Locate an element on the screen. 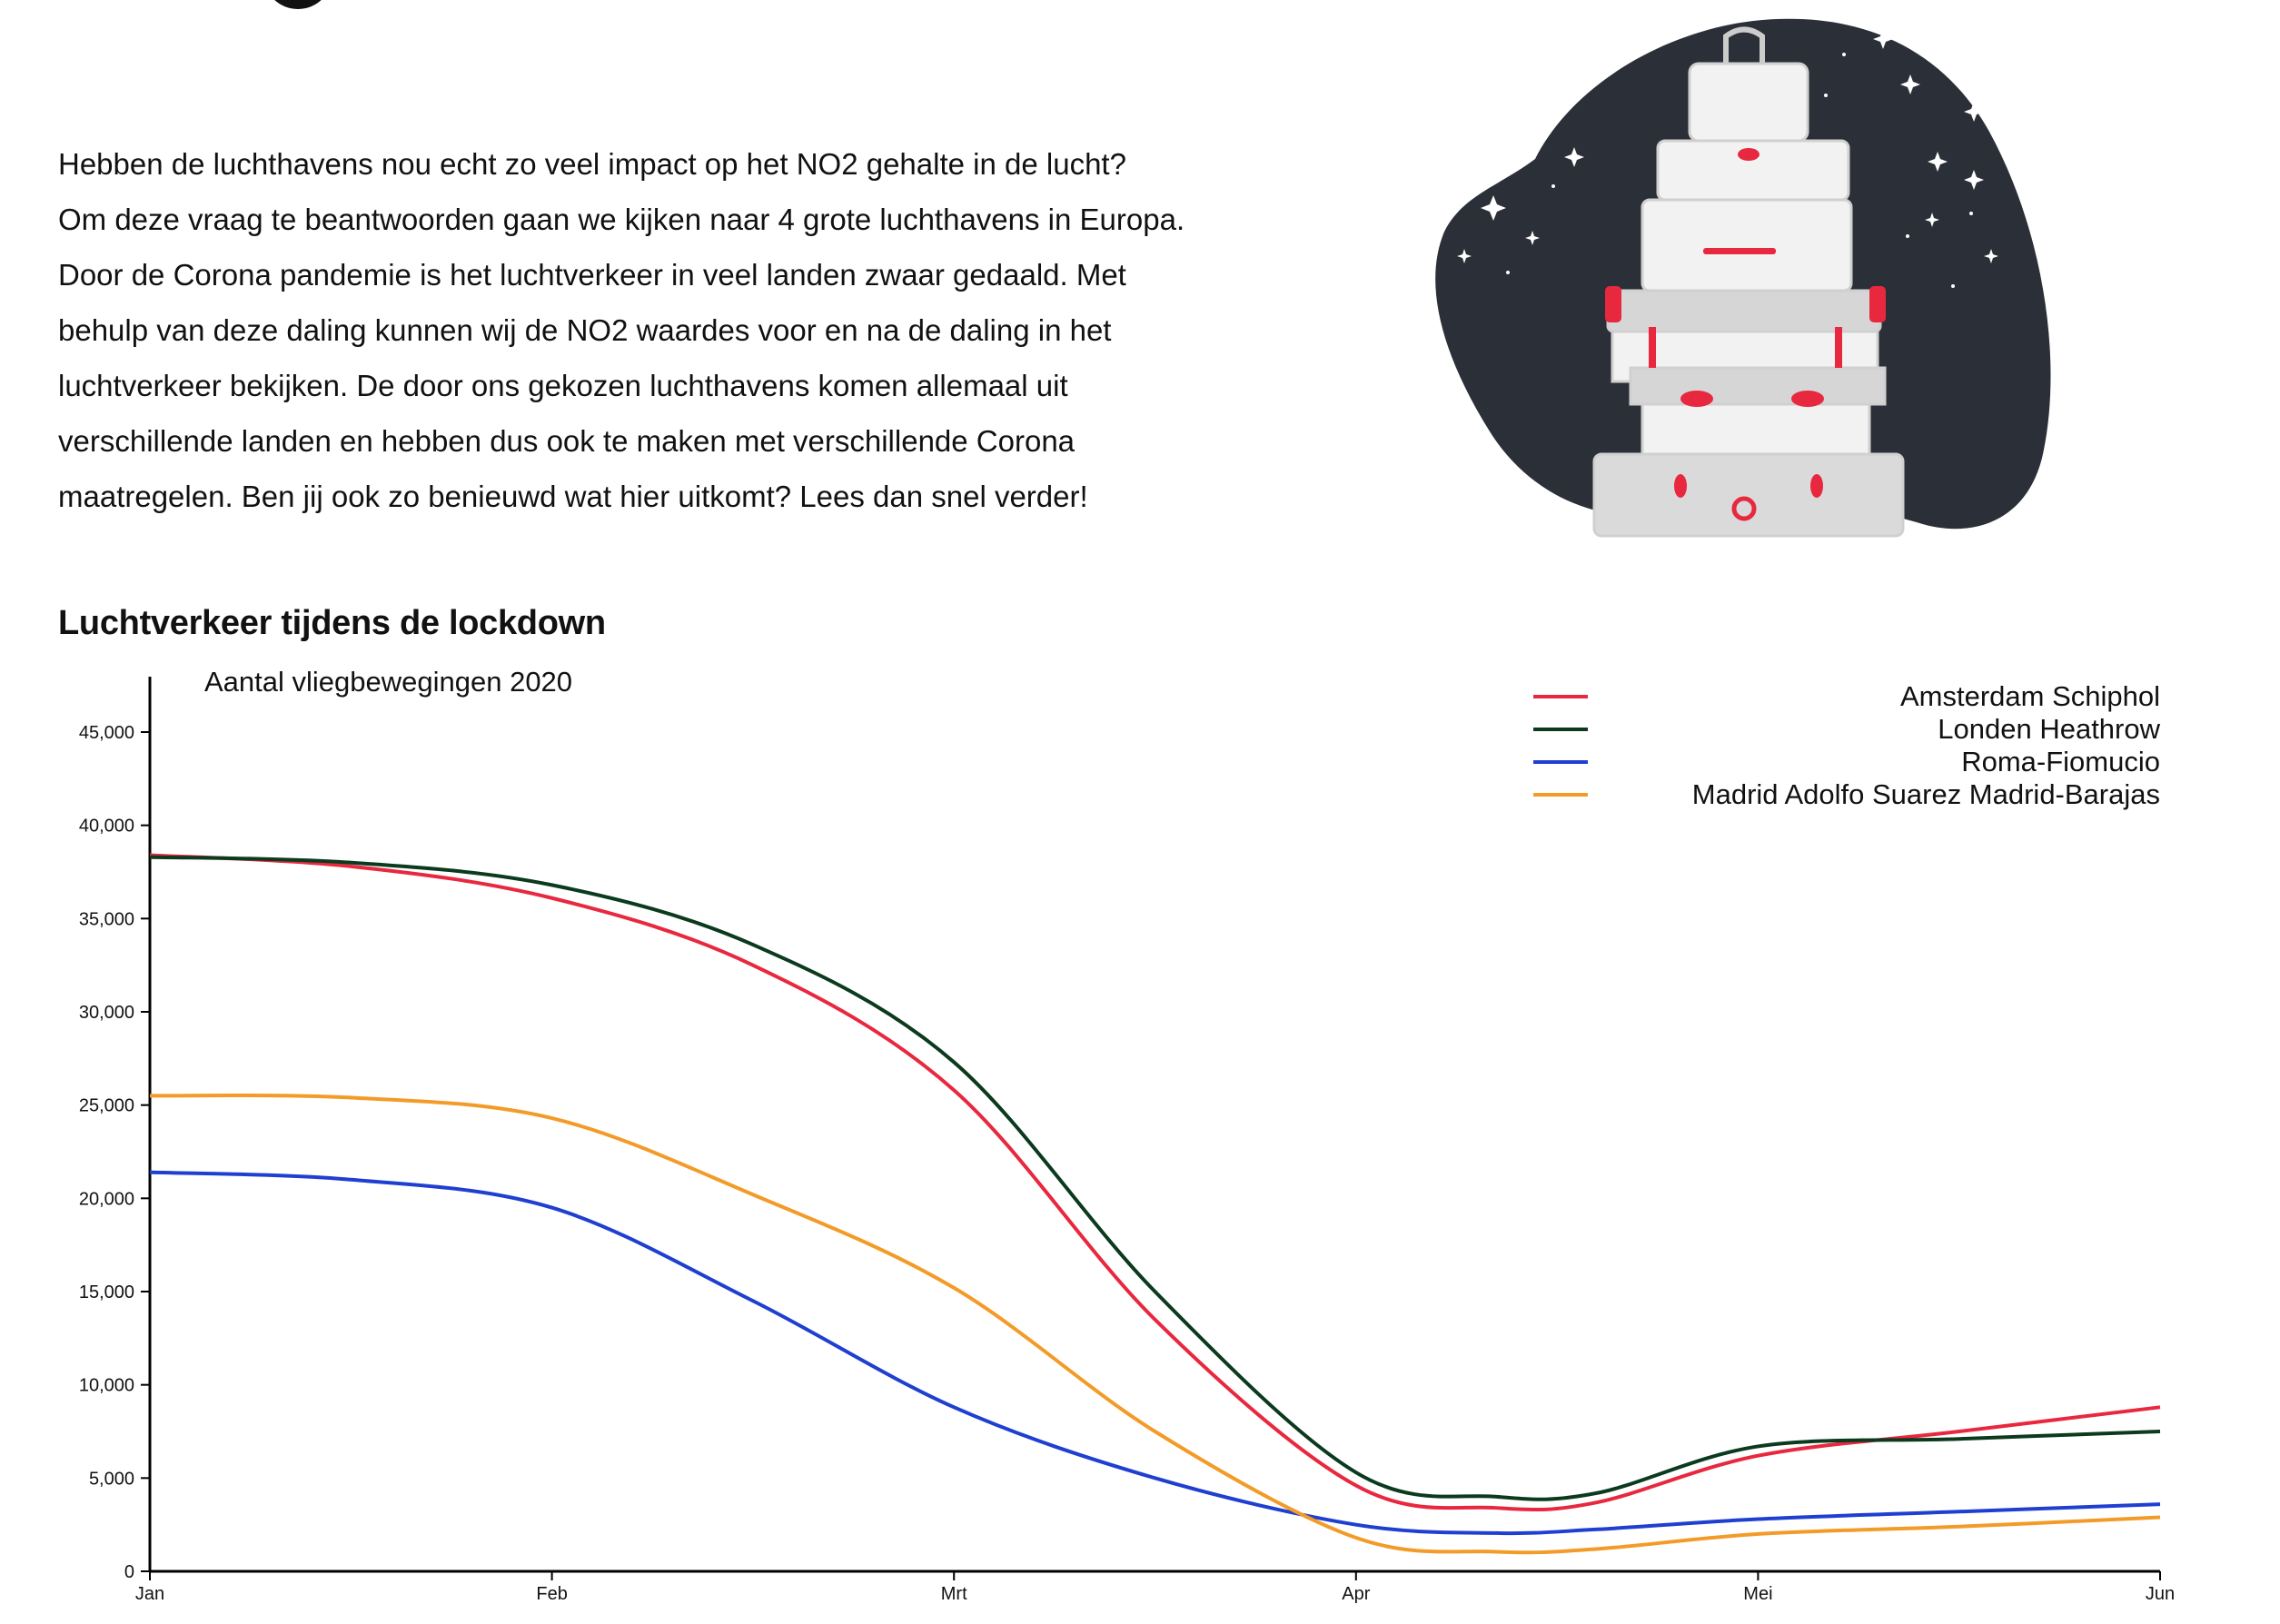 This screenshot has height=1624, width=2280. y-tick-label: 0 is located at coordinates (129, 1572).